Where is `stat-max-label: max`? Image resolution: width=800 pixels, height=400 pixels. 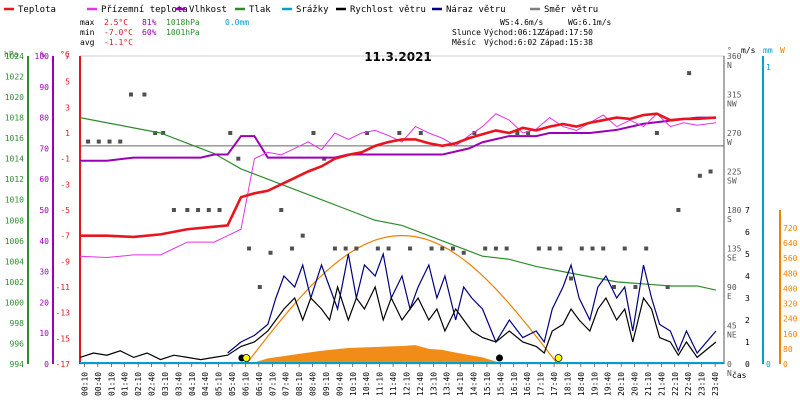
stat-max-label: max is located at coordinates (87, 22).